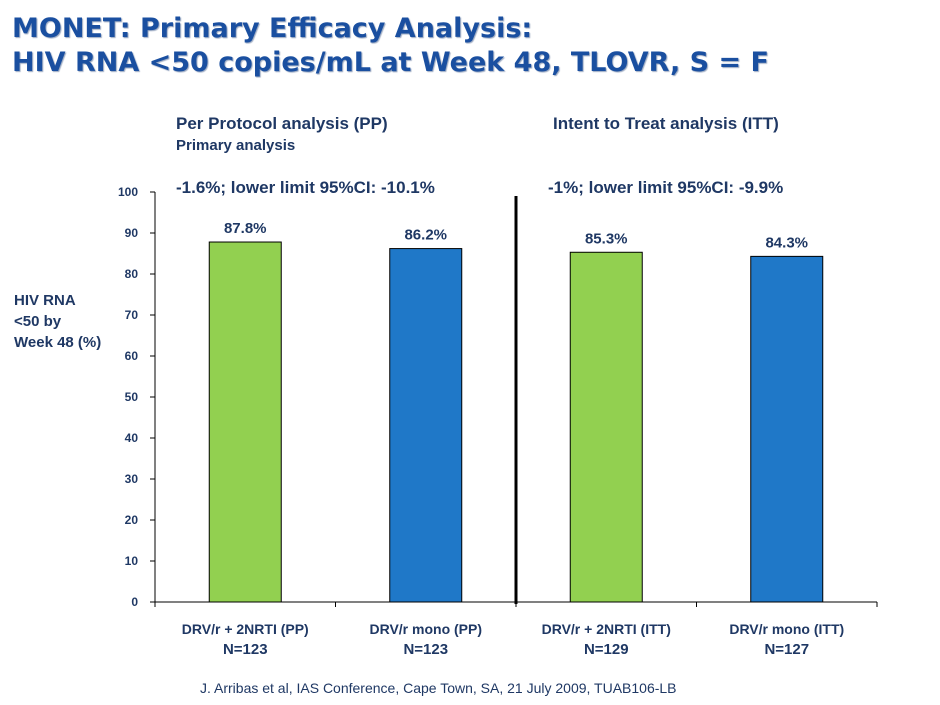  I want to click on x-category-n-label: N=129, so click(606, 649).